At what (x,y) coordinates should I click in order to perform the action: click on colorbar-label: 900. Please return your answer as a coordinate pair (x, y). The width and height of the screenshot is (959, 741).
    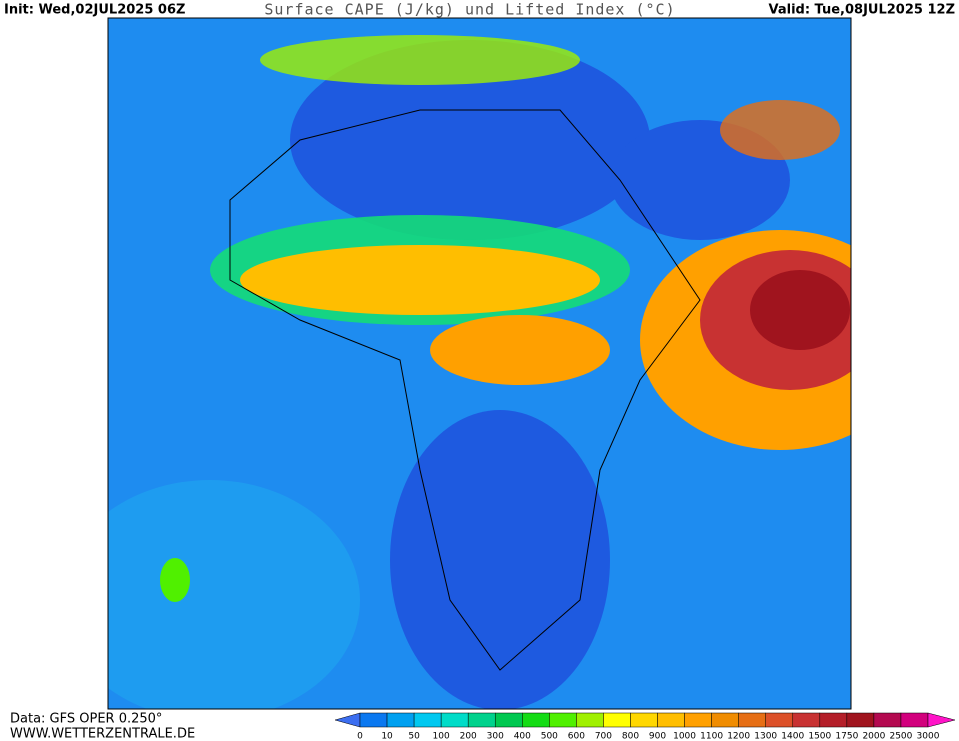
    Looking at the image, I should click on (657, 736).